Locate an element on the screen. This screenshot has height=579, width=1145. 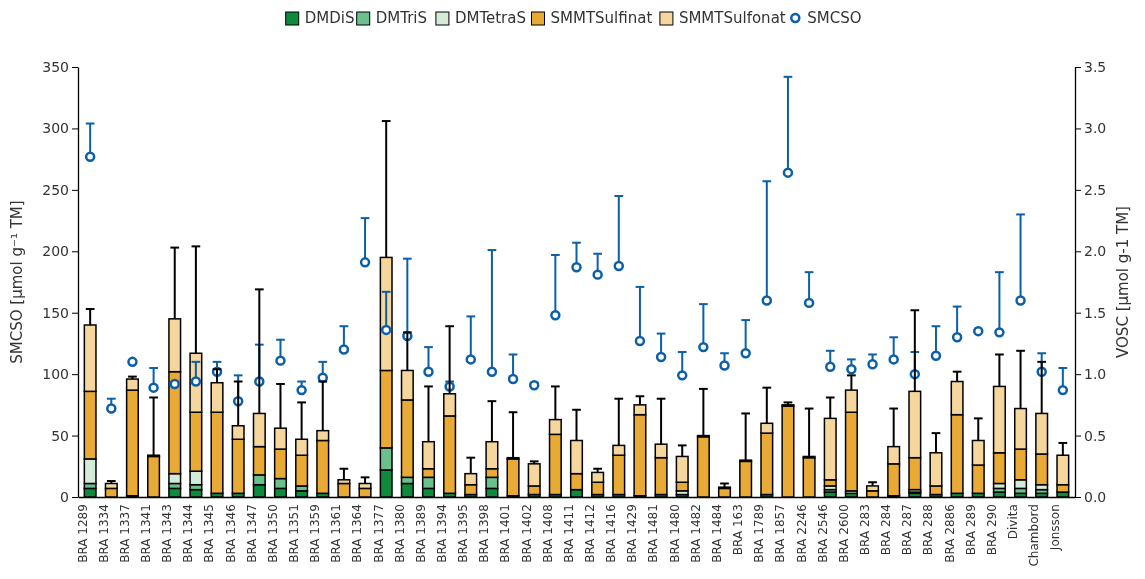
x-tick-label: BRA 1398 is located at coordinates (484, 533).